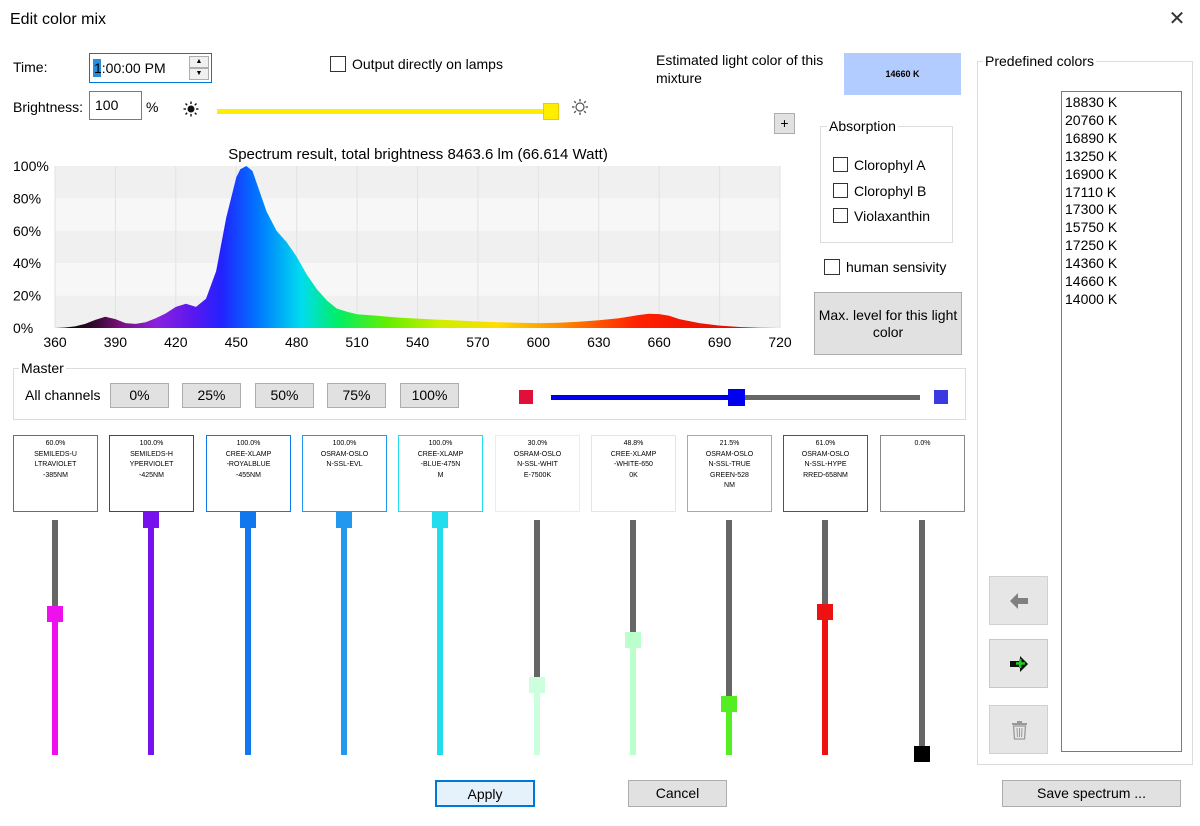  What do you see at coordinates (580, 107) in the screenshot?
I see `sun-large-icon` at bounding box center [580, 107].